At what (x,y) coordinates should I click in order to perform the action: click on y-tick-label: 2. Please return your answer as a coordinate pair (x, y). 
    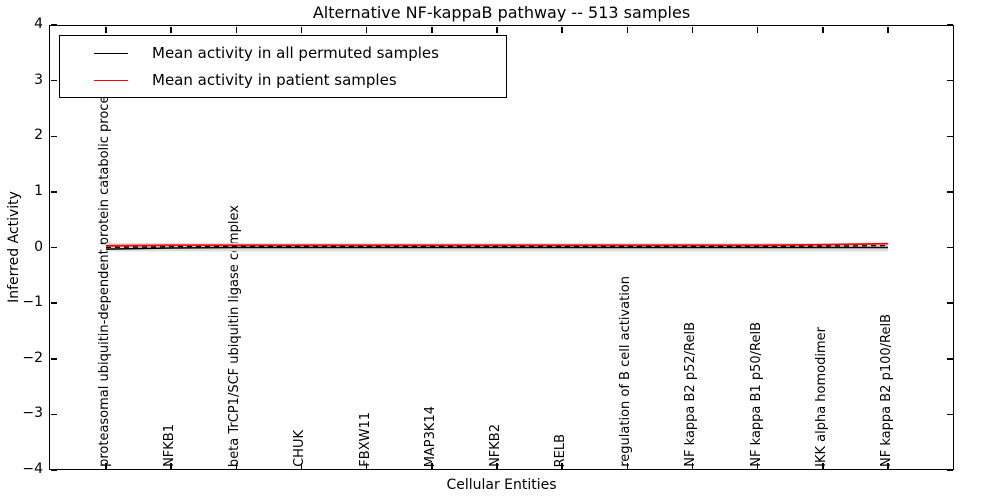
    Looking at the image, I should click on (38, 135).